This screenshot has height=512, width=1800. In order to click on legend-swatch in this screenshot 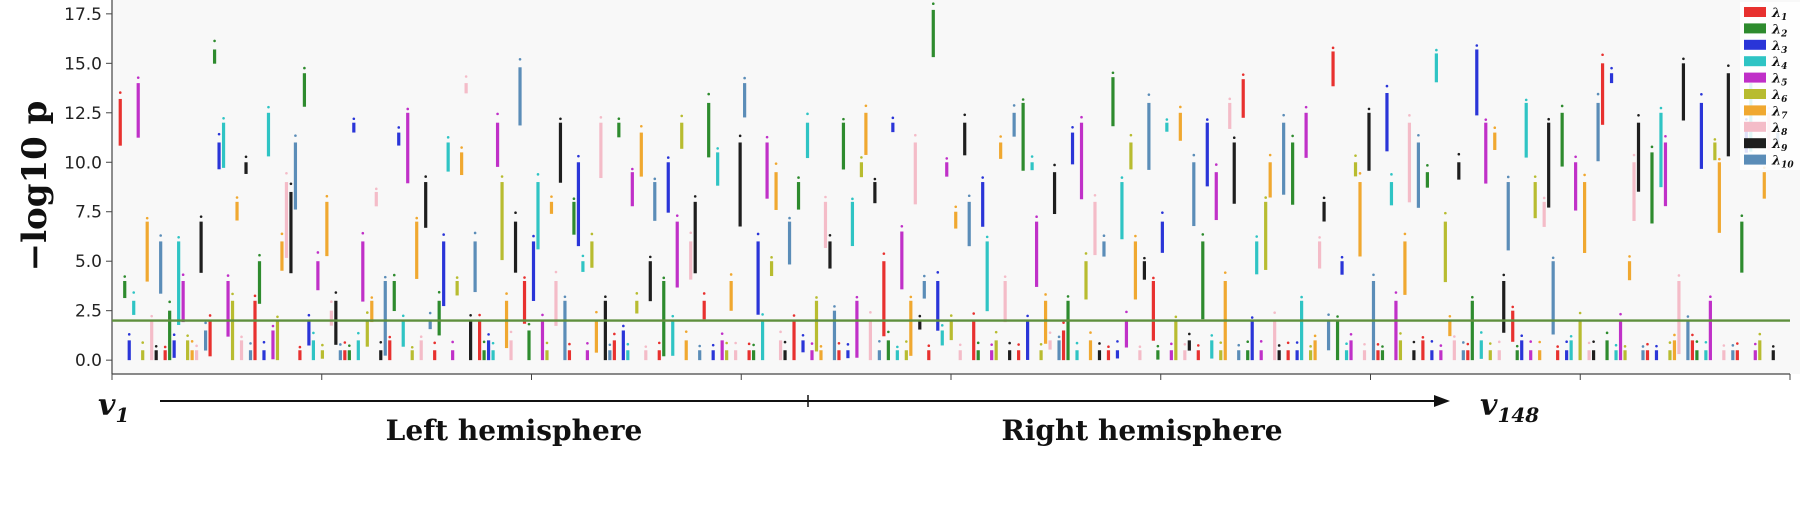, I will do `click(1755, 44)`.